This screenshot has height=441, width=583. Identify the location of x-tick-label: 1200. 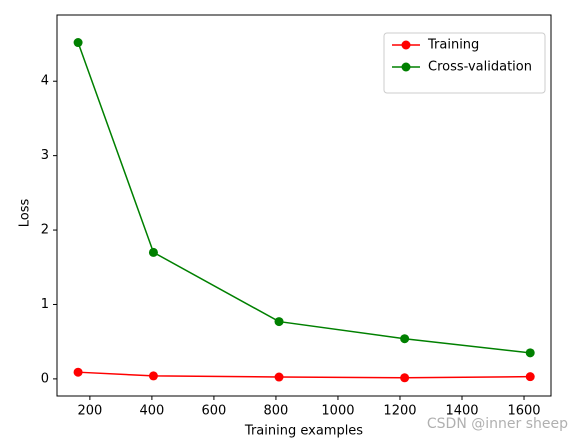
(399, 411).